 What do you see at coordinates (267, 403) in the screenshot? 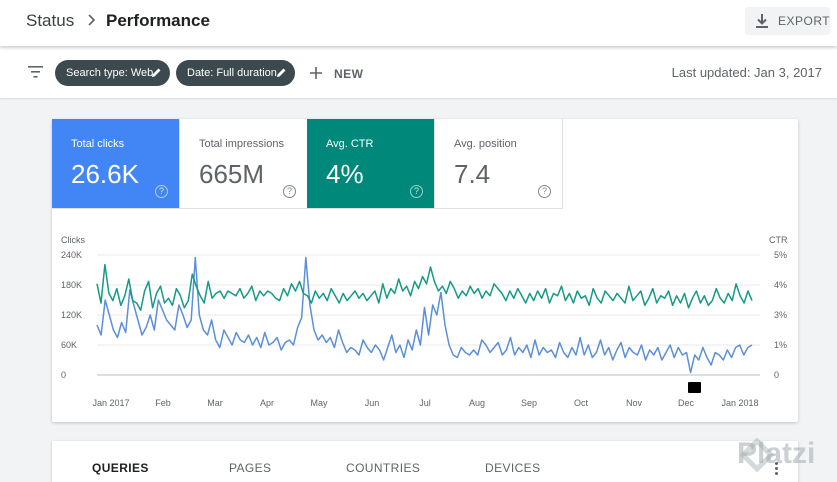
I see `x-tick-label: Apr` at bounding box center [267, 403].